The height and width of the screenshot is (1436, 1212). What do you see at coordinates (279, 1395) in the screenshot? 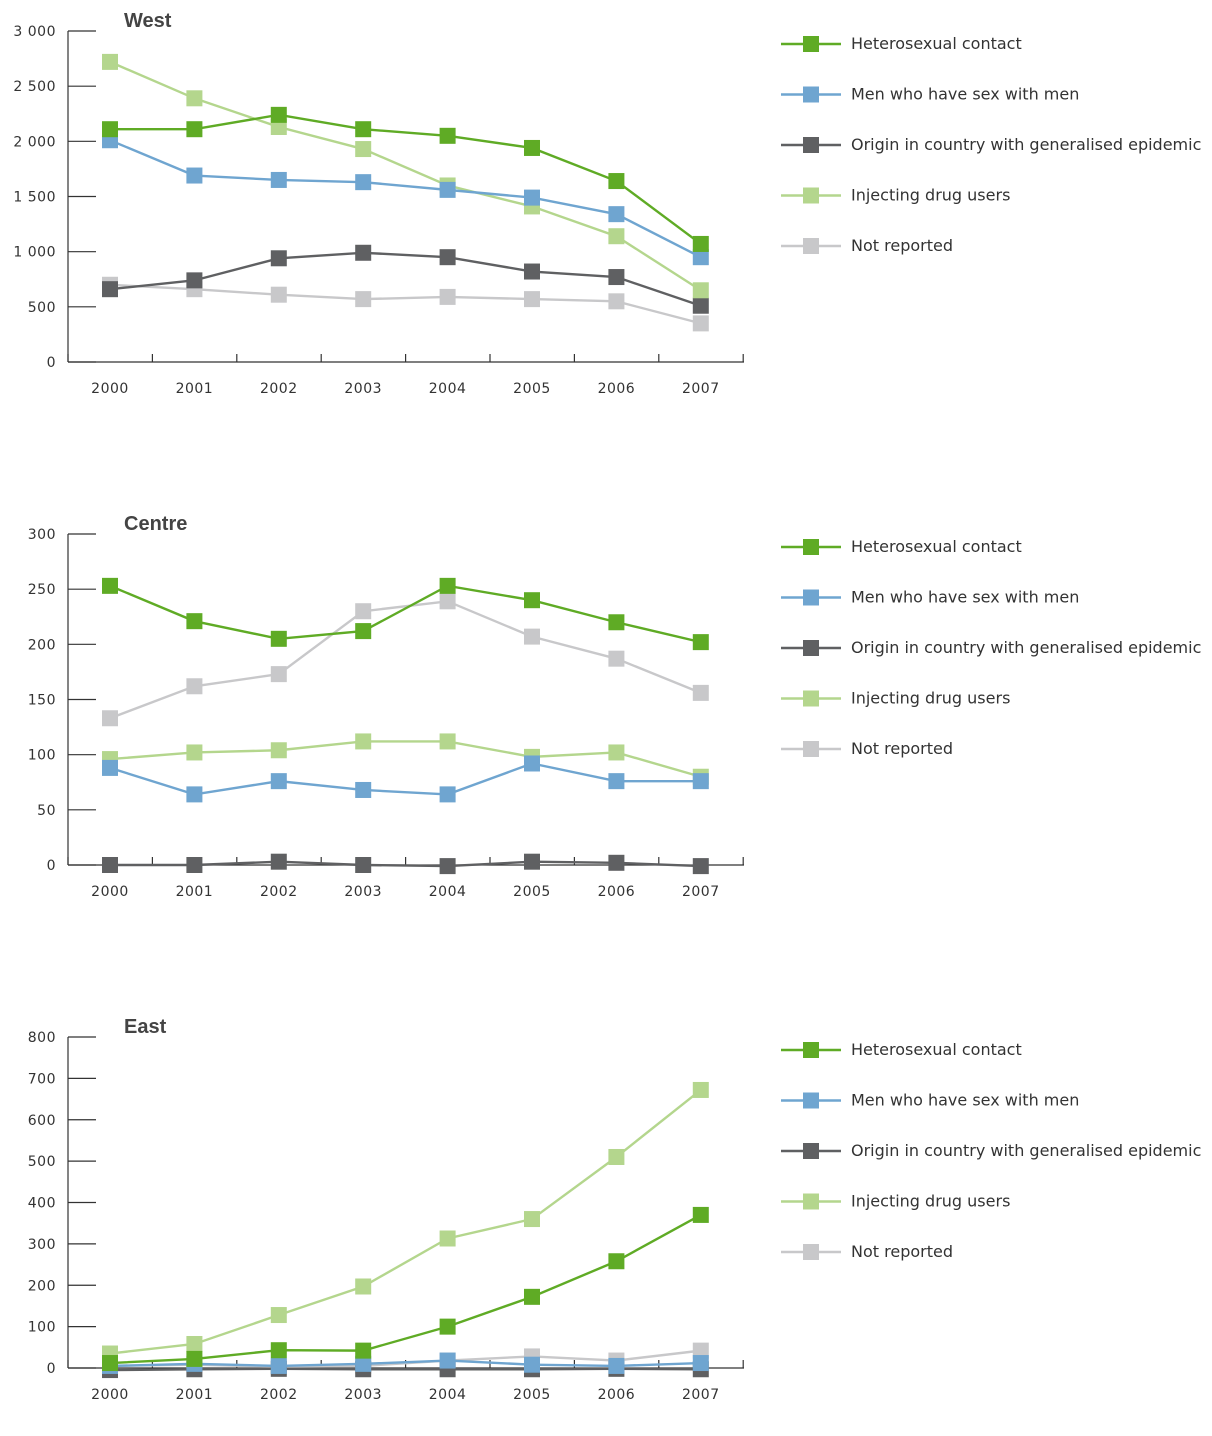
I see `x-tick-label: 2002` at bounding box center [279, 1395].